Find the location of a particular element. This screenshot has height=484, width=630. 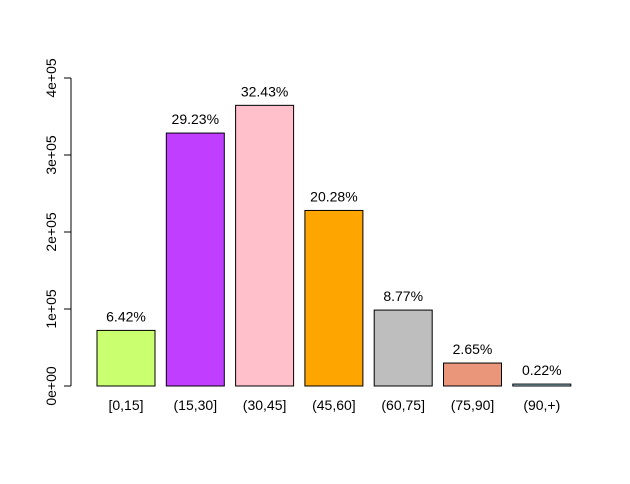

y-tick-label: 1e+05 is located at coordinates (51, 309).